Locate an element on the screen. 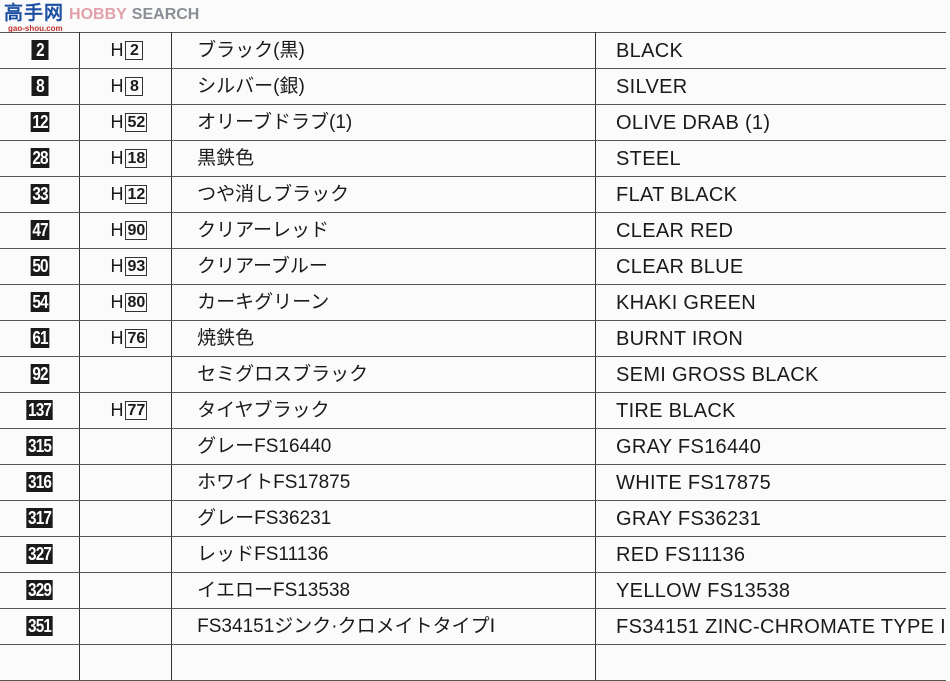 Image resolution: width=950 pixels, height=681 pixels. paint-number-badge: 28 is located at coordinates (40, 157).